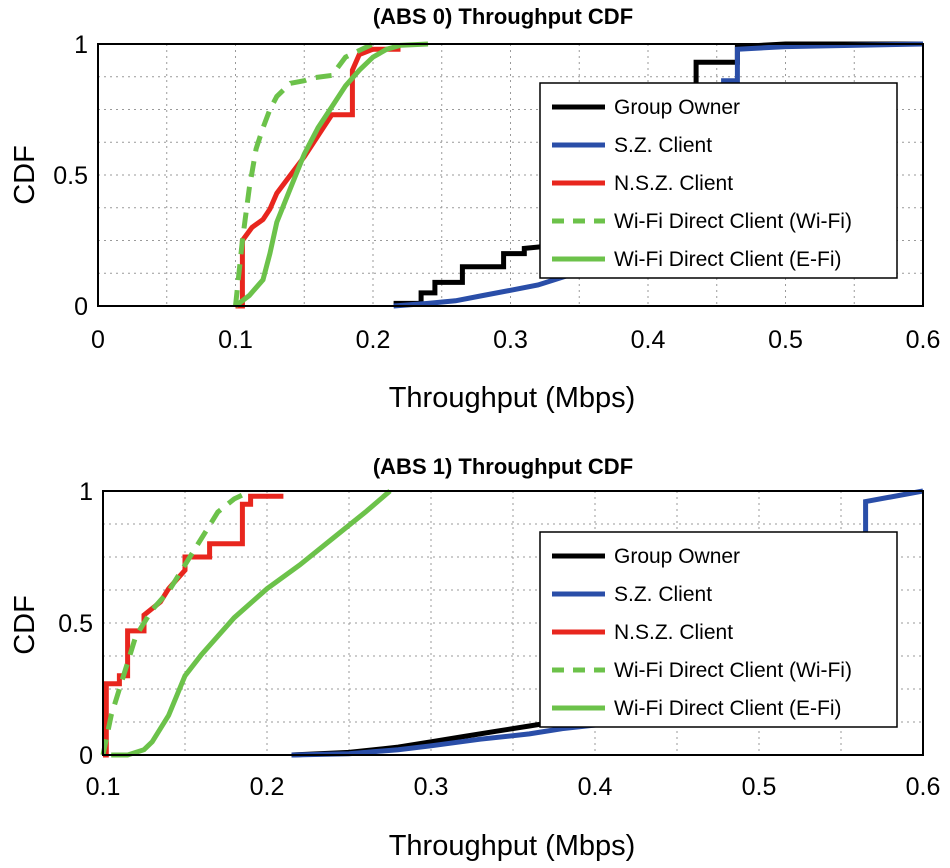 The height and width of the screenshot is (868, 950). I want to click on chart-abs1-y-tick-labels: 0 0.5 1, so click(75, 624).